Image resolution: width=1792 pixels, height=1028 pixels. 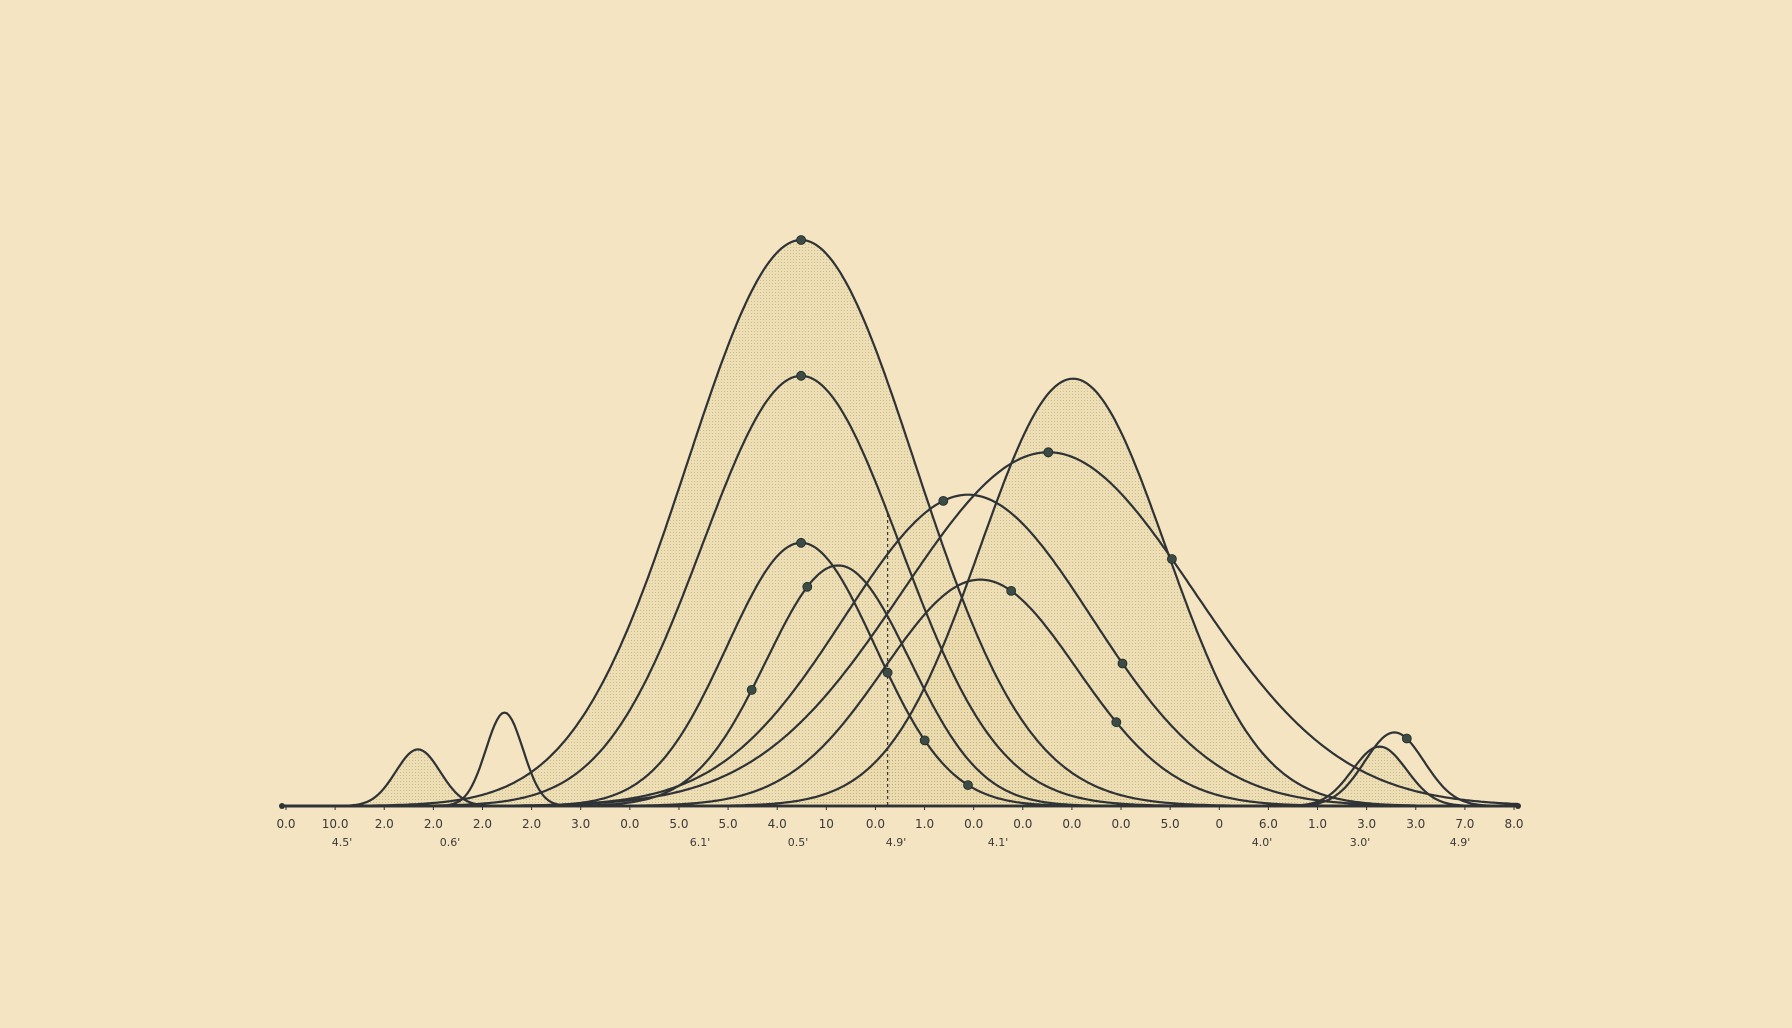 I want to click on x-tick-label-18: 5.0, so click(x=1170, y=824).